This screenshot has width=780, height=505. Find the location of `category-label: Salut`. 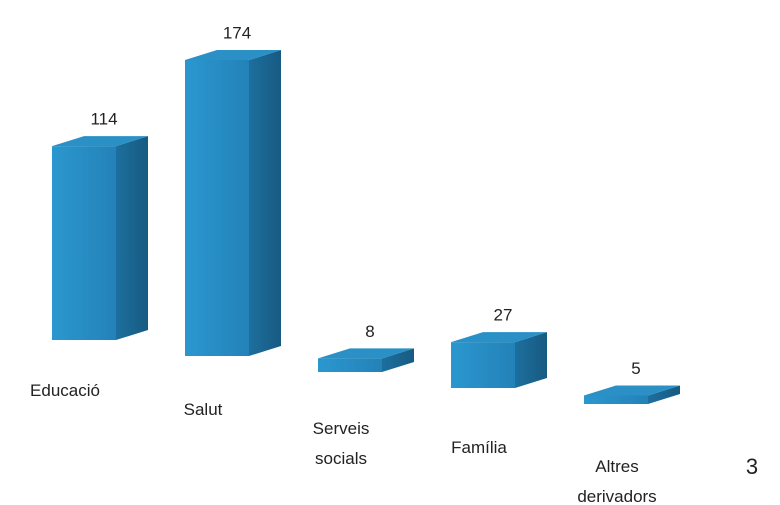

category-label: Salut is located at coordinates (203, 409).